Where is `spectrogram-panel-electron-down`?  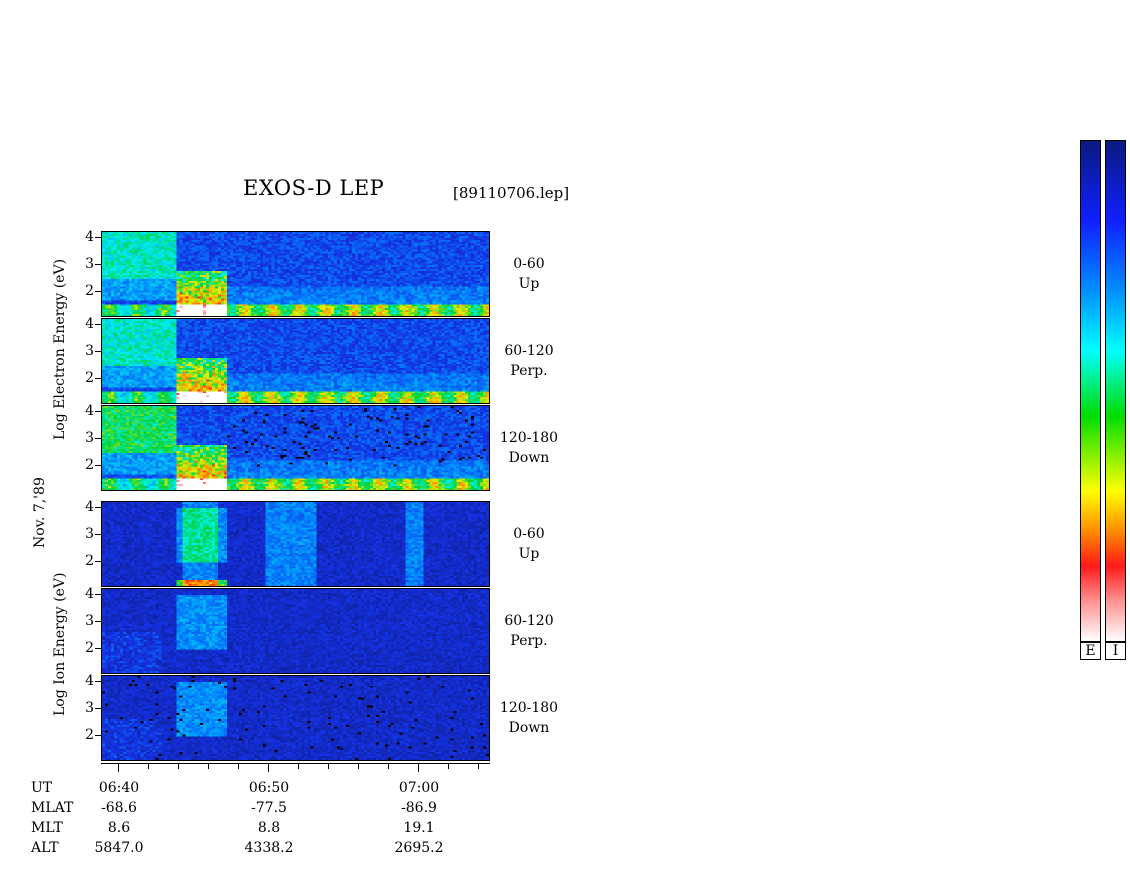
spectrogram-panel-electron-down is located at coordinates (295, 448).